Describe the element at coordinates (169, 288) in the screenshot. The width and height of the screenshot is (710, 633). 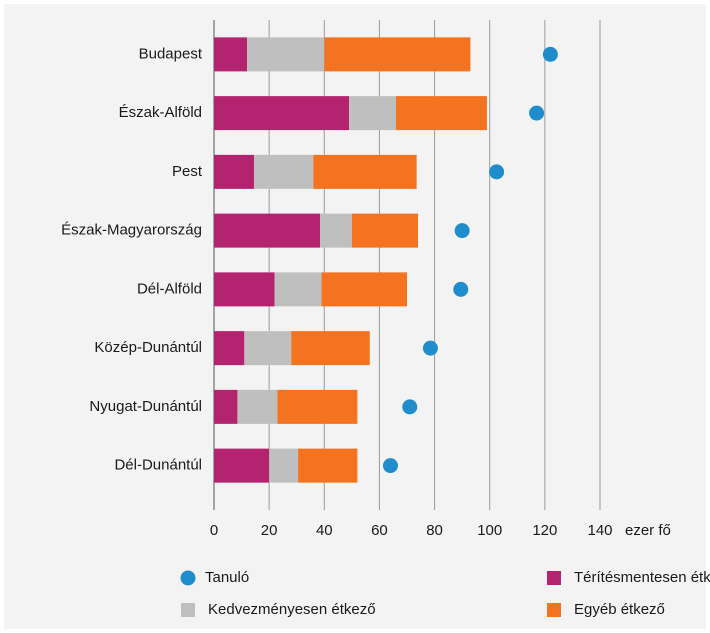
I see `y-tick-label: Dél-Alföld` at that location.